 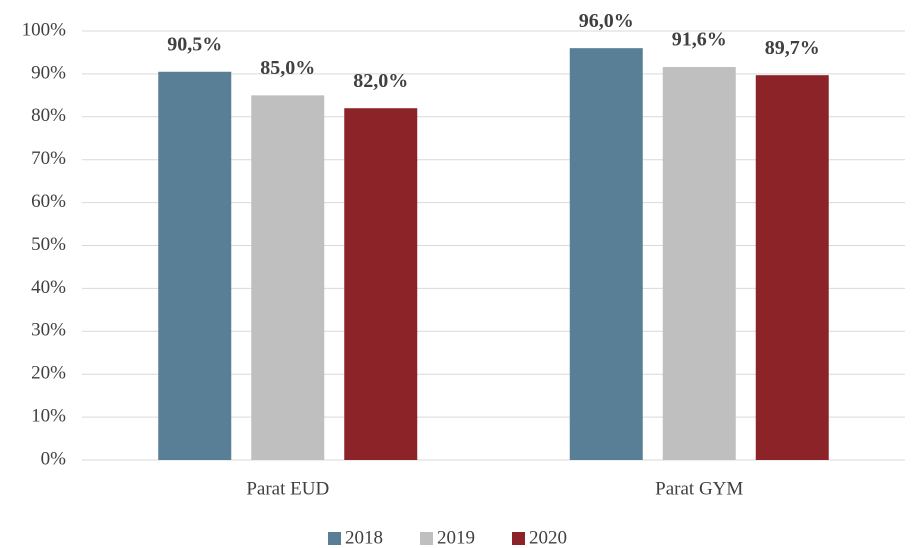 What do you see at coordinates (48, 72) in the screenshot?
I see `y-tick-label: 90%` at bounding box center [48, 72].